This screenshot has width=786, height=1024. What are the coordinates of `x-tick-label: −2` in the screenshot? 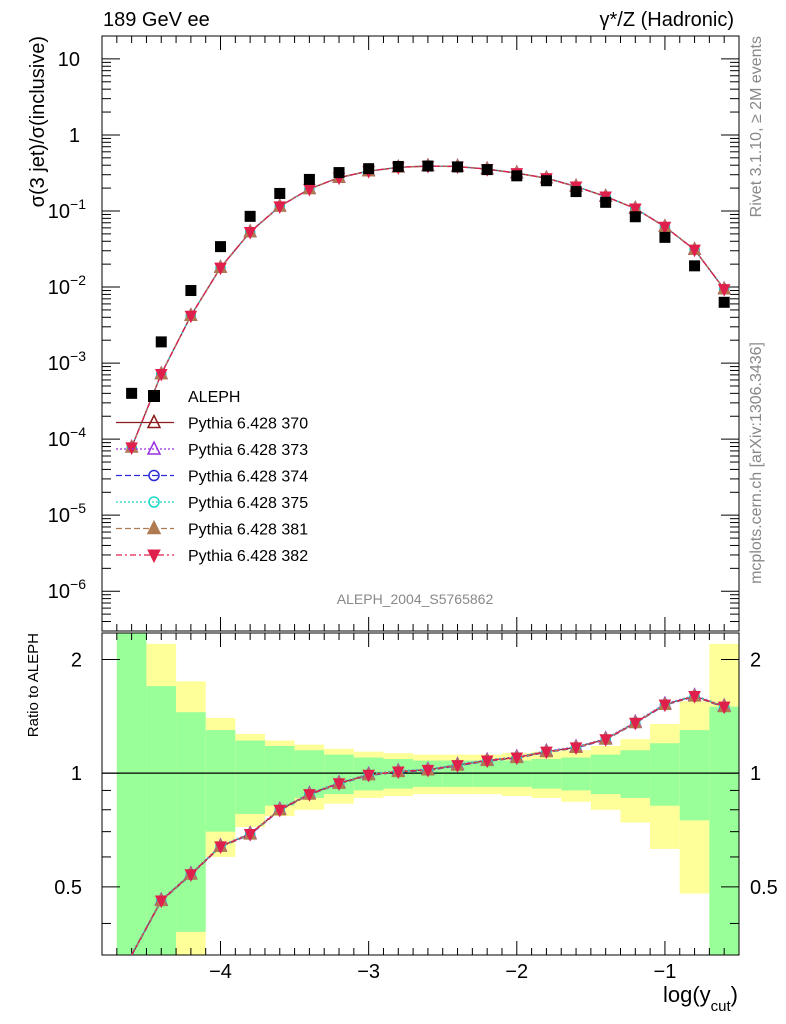 It's located at (516, 972).